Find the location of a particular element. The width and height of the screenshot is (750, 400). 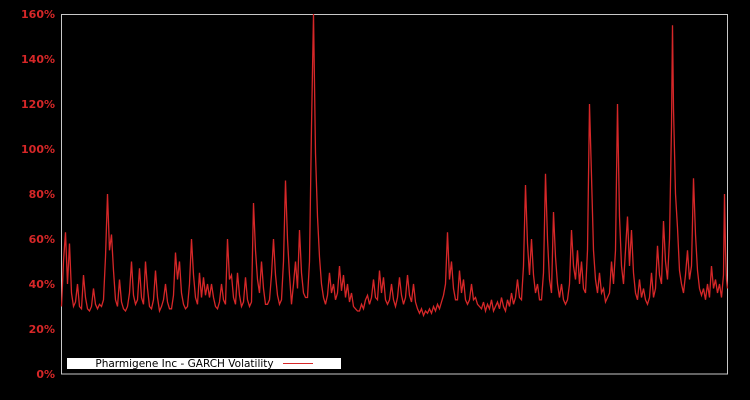

y-tick-label: 20% is located at coordinates (41, 329).